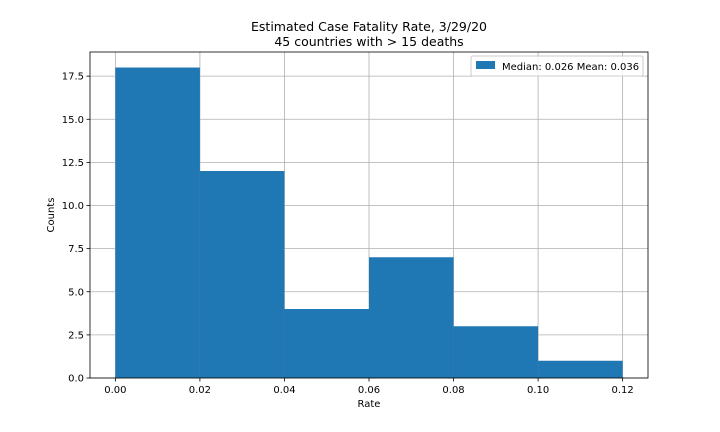 This screenshot has width=720, height=432. What do you see at coordinates (368, 41) in the screenshot?
I see `chart-subtitle: 45 countries with > 15 deaths` at bounding box center [368, 41].